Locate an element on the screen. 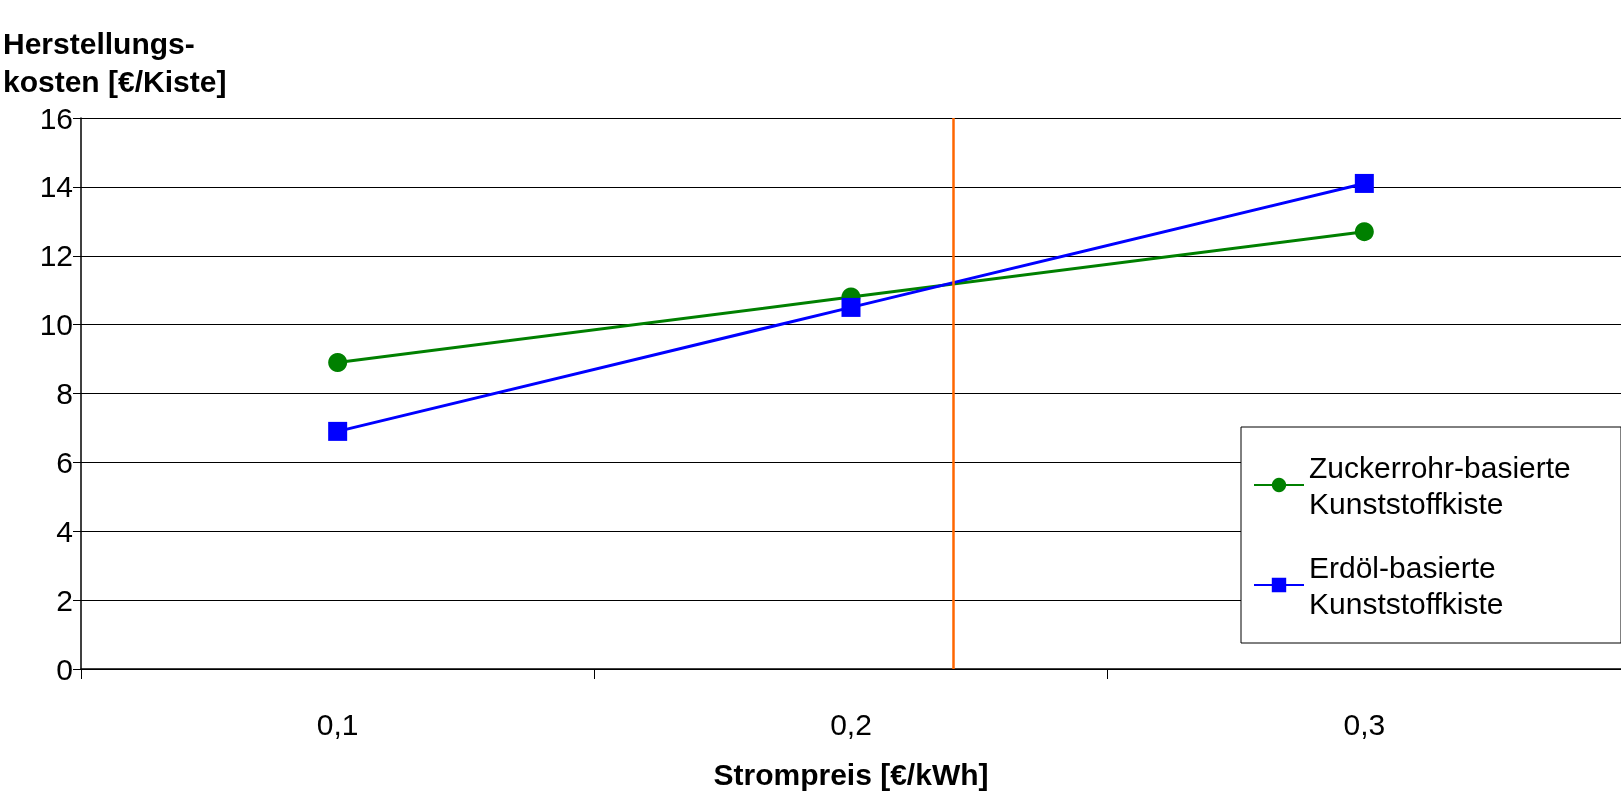 The width and height of the screenshot is (1621, 800). legend-label: Zuckerrohr-basierte Kunststoffkiste is located at coordinates (1444, 485).